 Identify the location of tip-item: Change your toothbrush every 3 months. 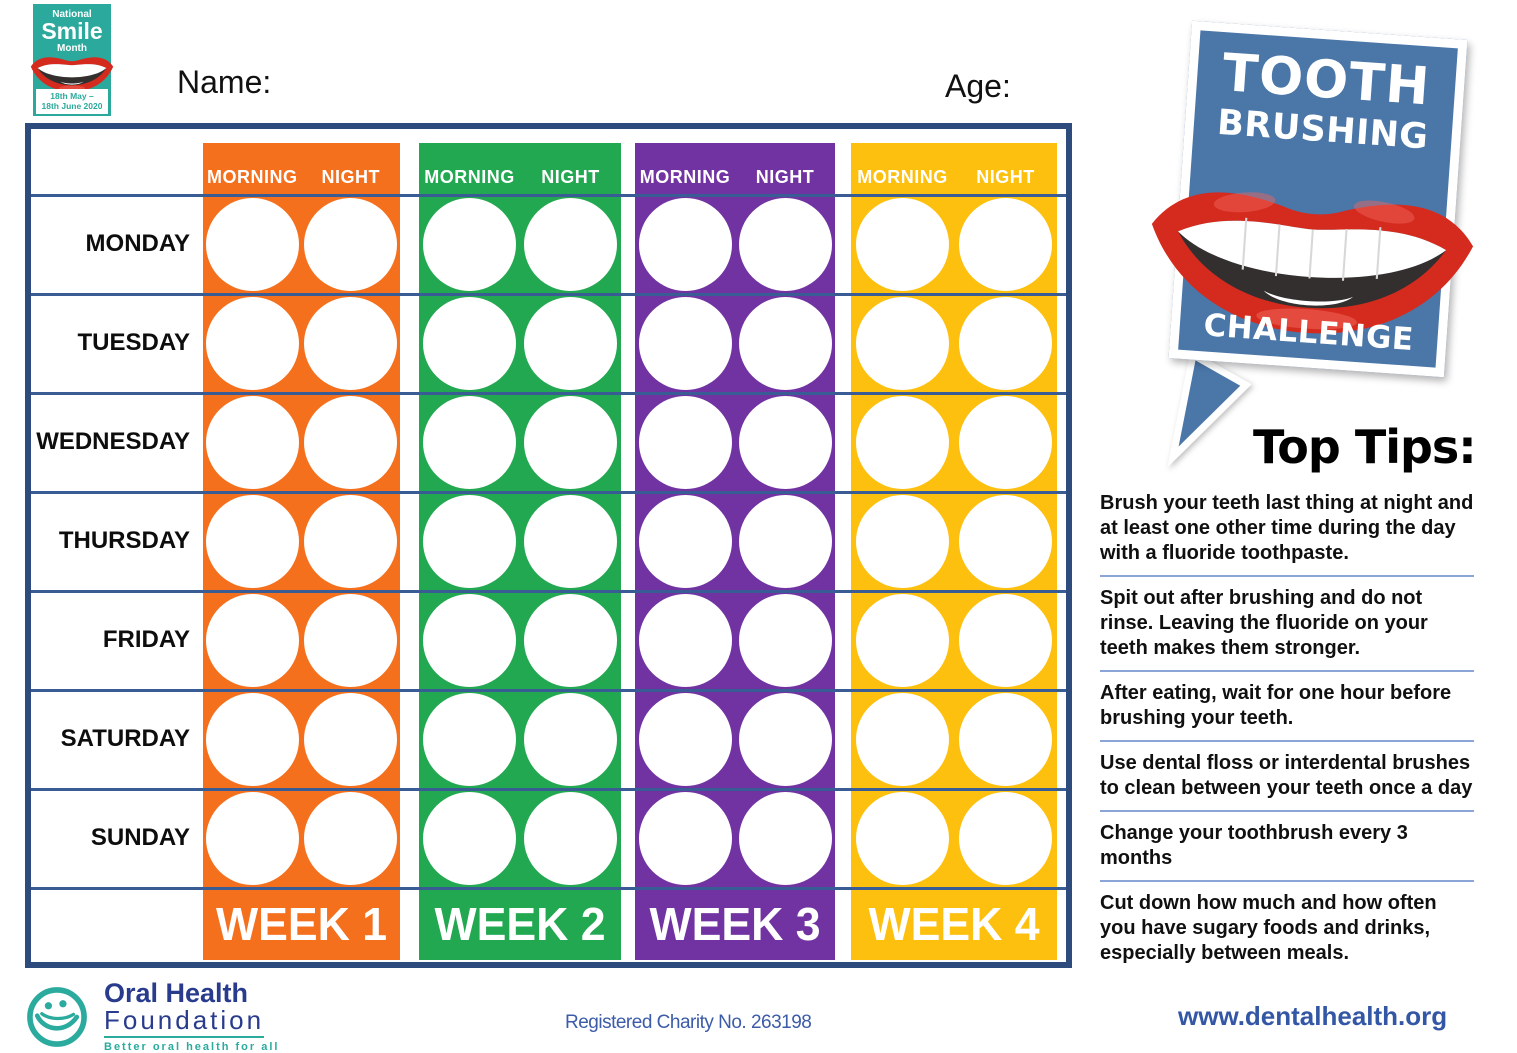
(1287, 845).